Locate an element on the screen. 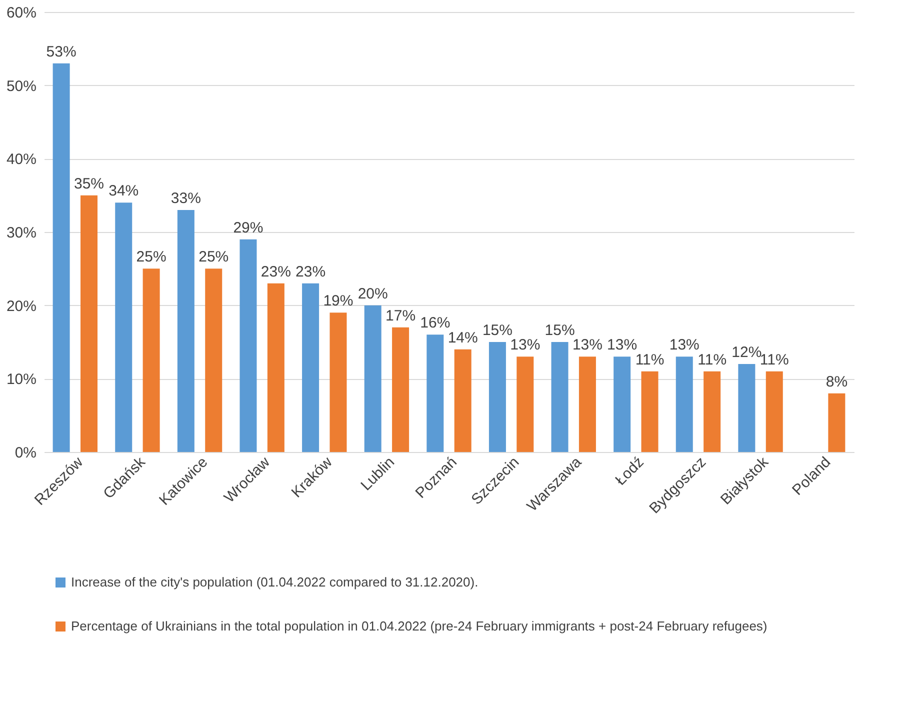 The height and width of the screenshot is (726, 905). data-label: 14% is located at coordinates (463, 337).